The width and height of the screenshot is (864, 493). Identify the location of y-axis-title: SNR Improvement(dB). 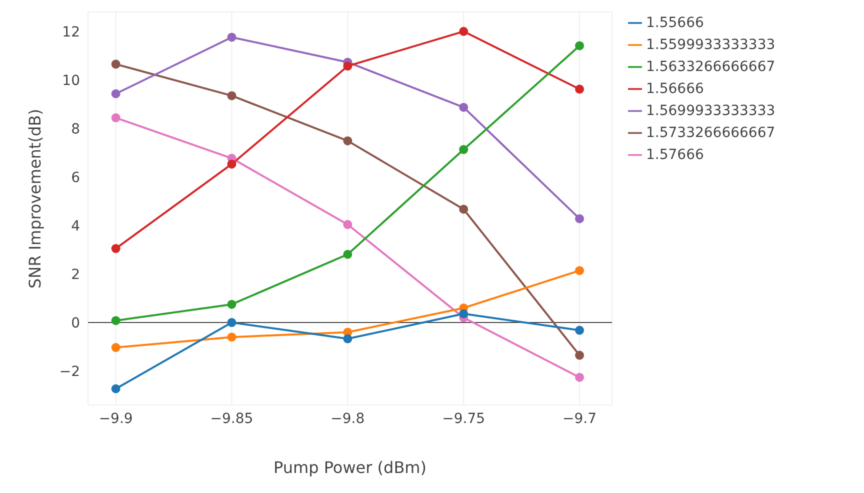
(35, 198).